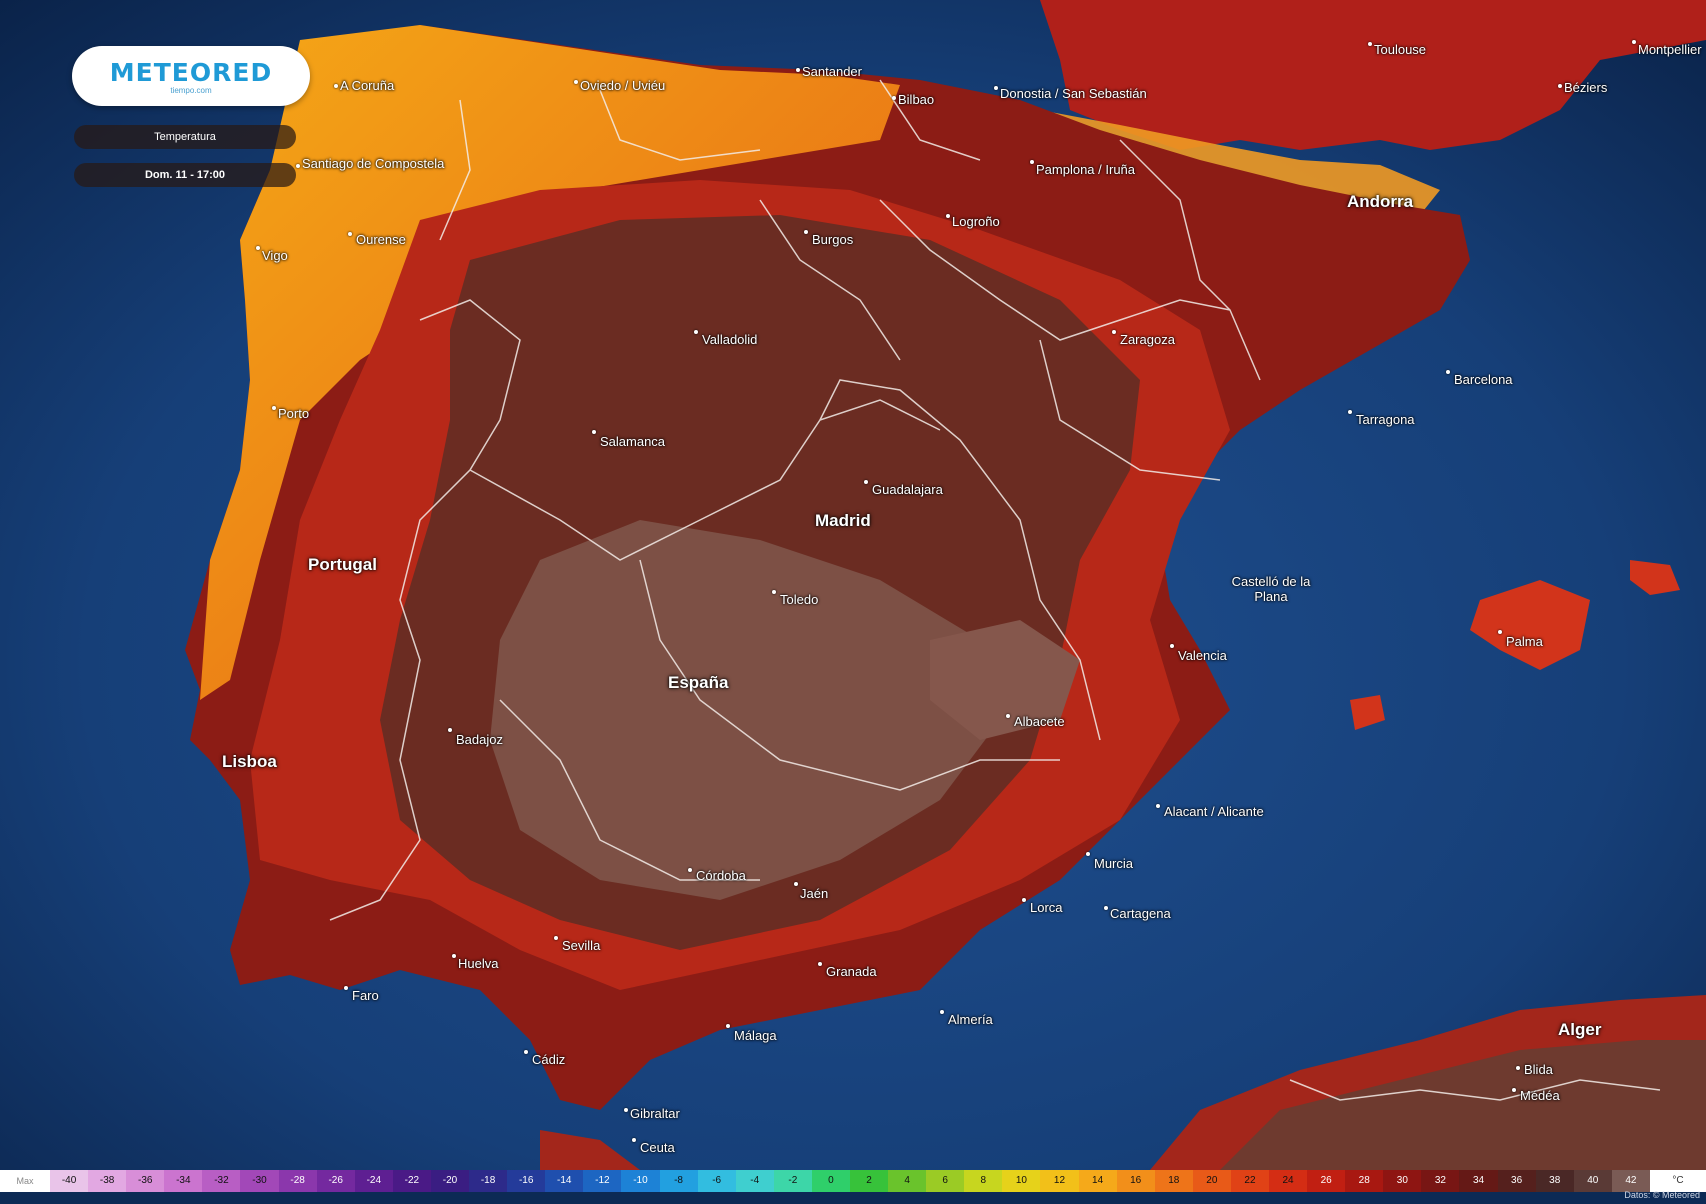 The width and height of the screenshot is (1706, 1204). What do you see at coordinates (526, 1181) in the screenshot?
I see `scale-cell: -16` at bounding box center [526, 1181].